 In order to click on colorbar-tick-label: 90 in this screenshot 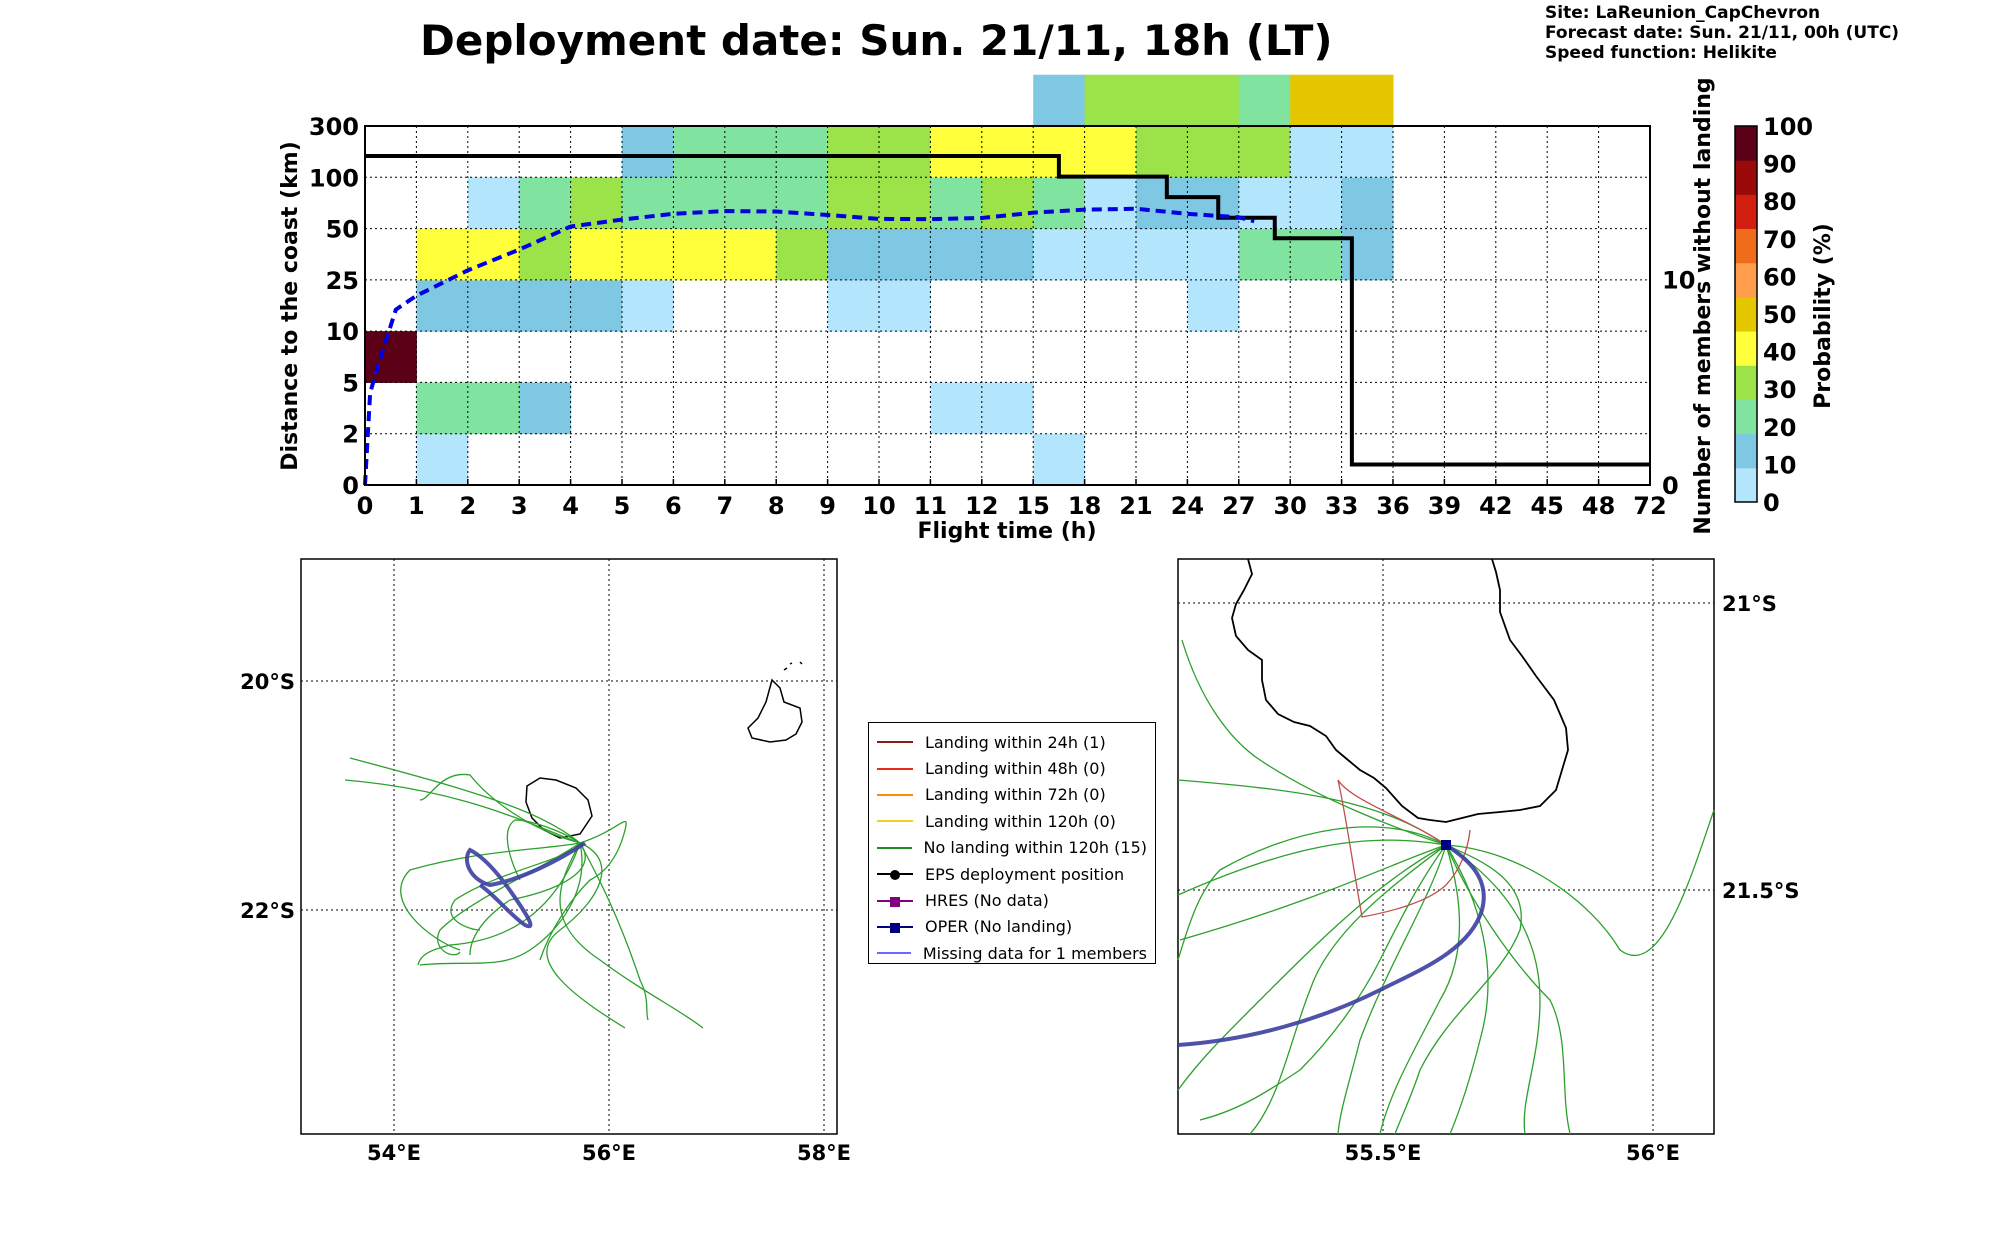, I will do `click(1779, 165)`.